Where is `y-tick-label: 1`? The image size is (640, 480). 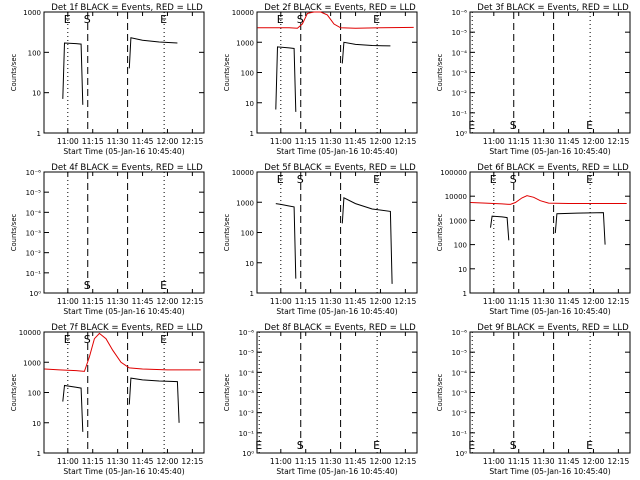
y-tick-label: 1 is located at coordinates (252, 294).